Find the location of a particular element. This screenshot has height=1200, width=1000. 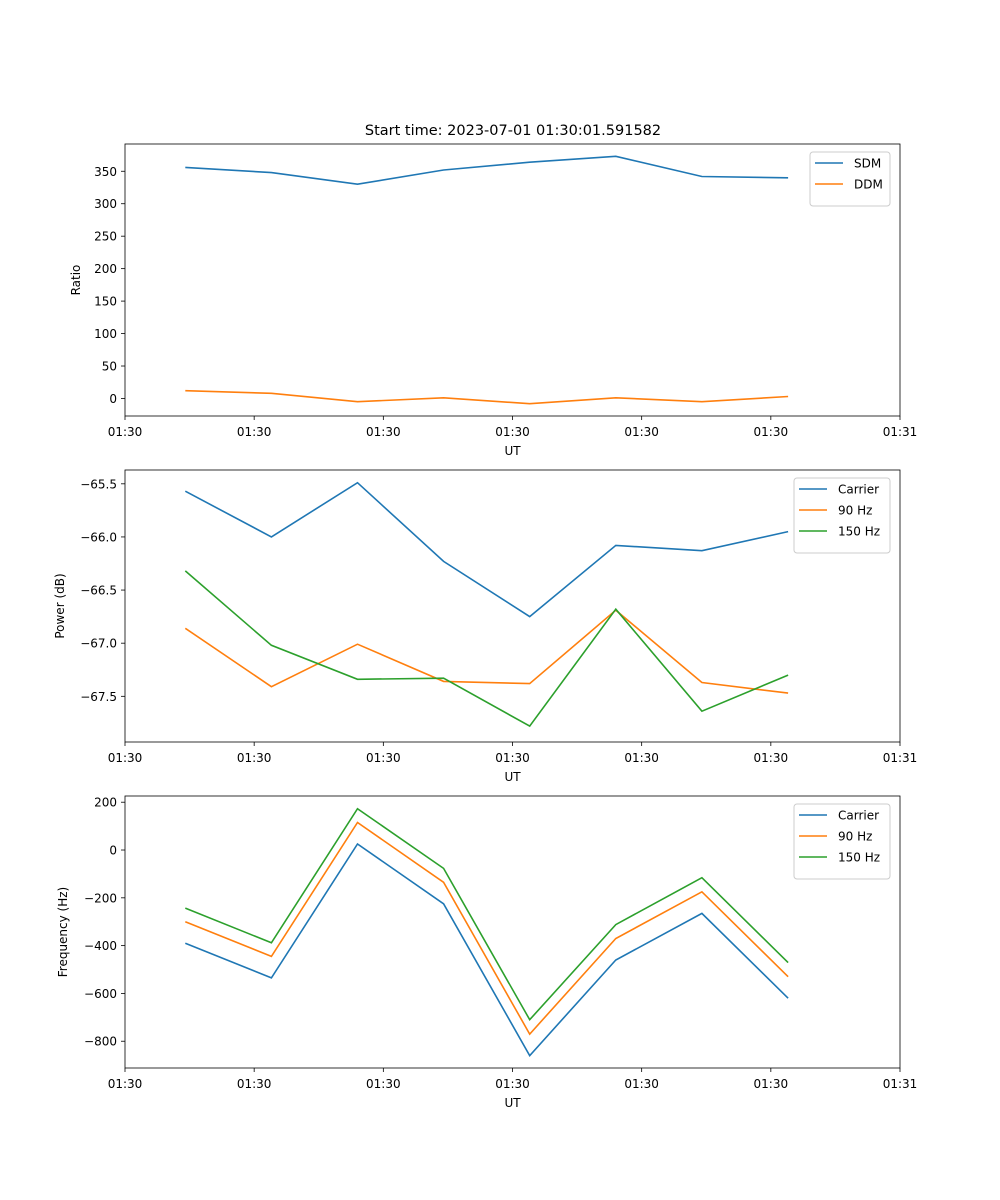

y-tick-label: 50 is located at coordinates (109, 367).